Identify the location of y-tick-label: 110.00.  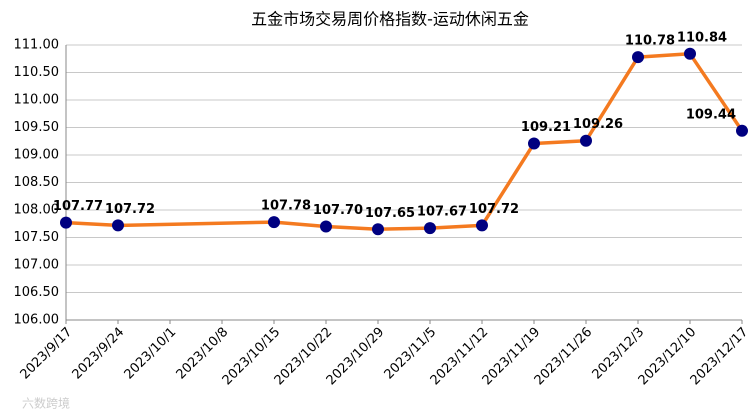
(37, 100).